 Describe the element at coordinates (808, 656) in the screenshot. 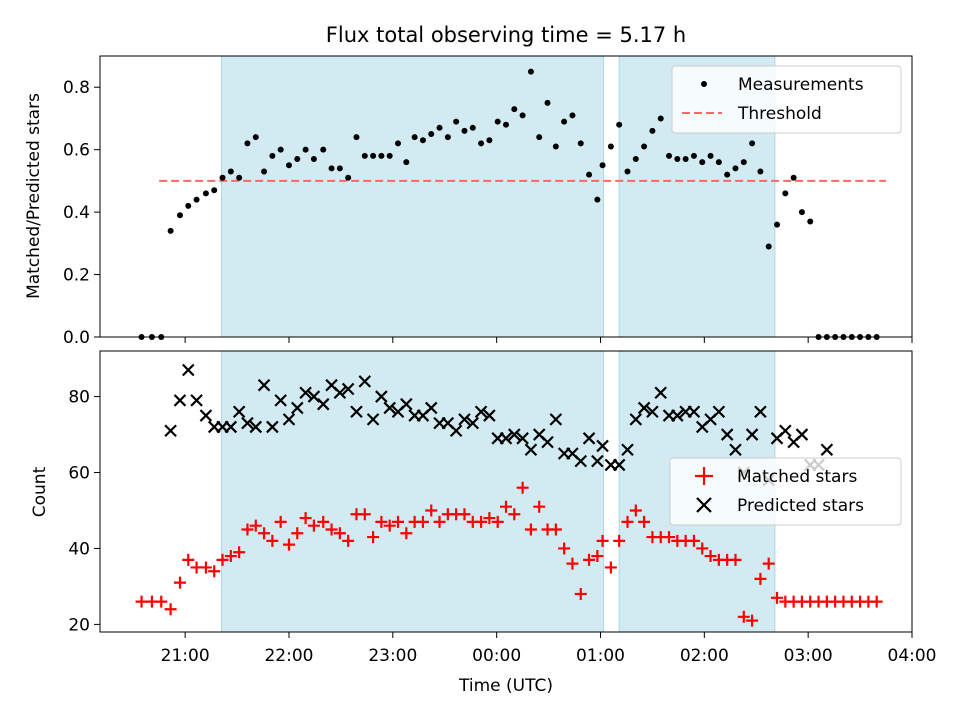

I see `x-tick-label: 03:00` at that location.